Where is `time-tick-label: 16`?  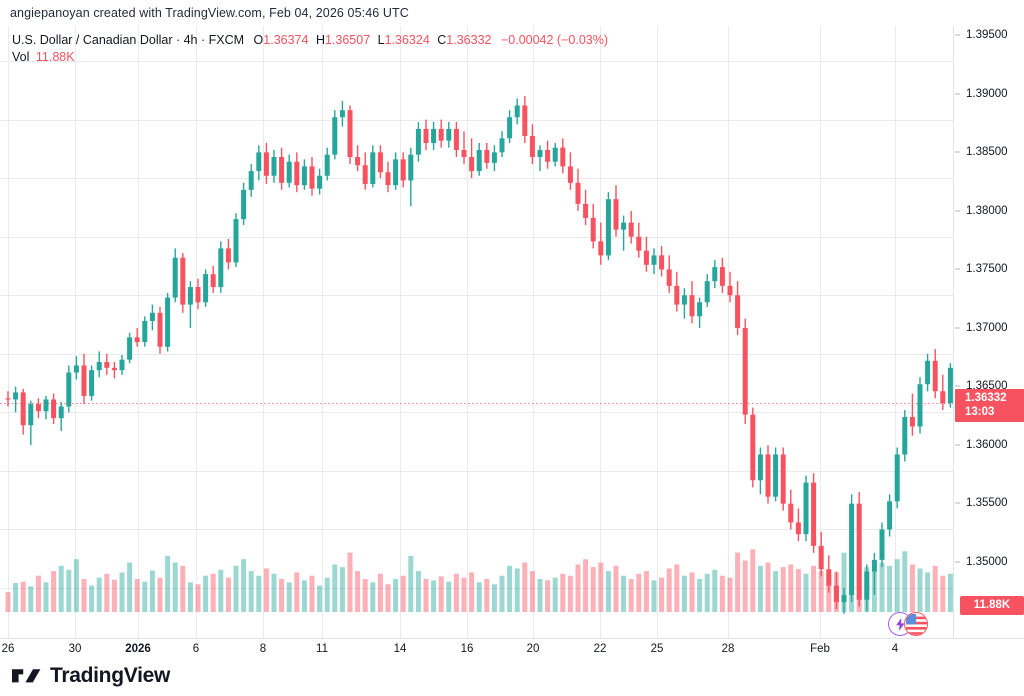 time-tick-label: 16 is located at coordinates (467, 649).